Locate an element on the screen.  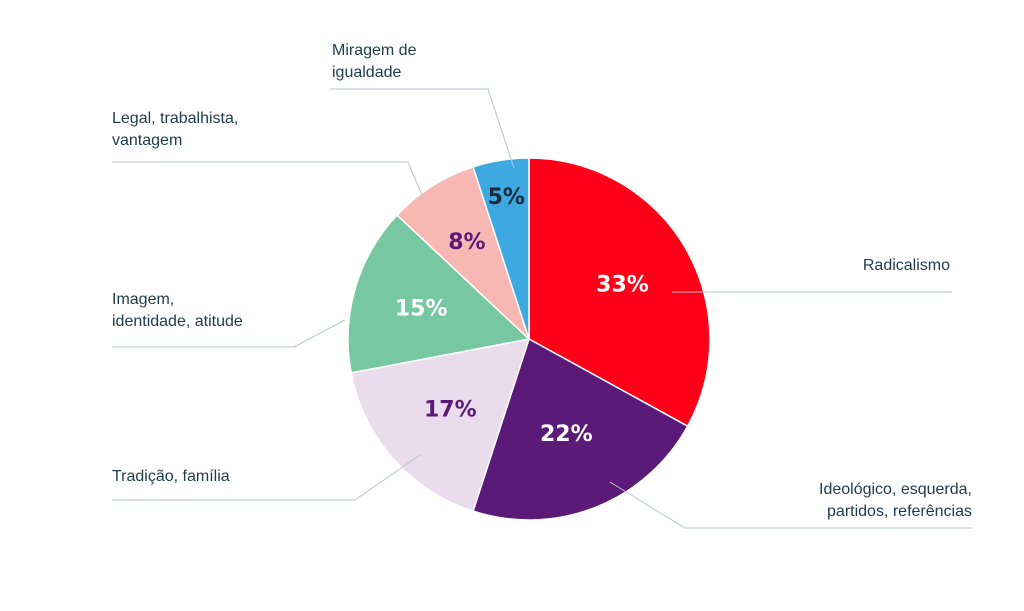
slice-category-label-line: Miragem de is located at coordinates (374, 50).